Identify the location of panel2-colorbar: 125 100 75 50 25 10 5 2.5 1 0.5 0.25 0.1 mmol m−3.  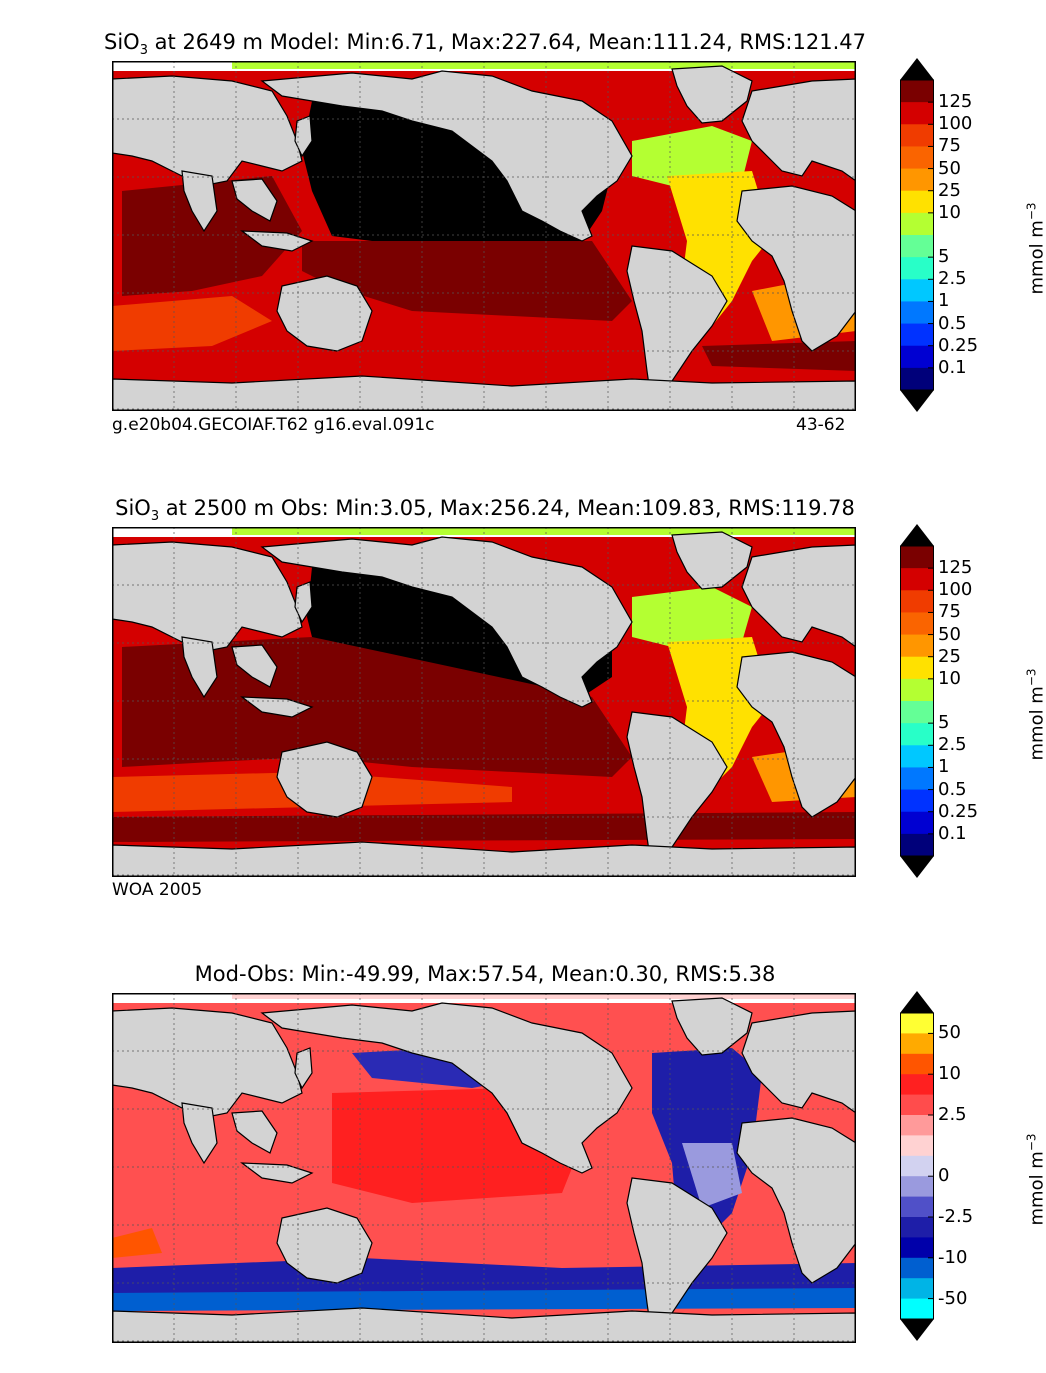
(973, 701).